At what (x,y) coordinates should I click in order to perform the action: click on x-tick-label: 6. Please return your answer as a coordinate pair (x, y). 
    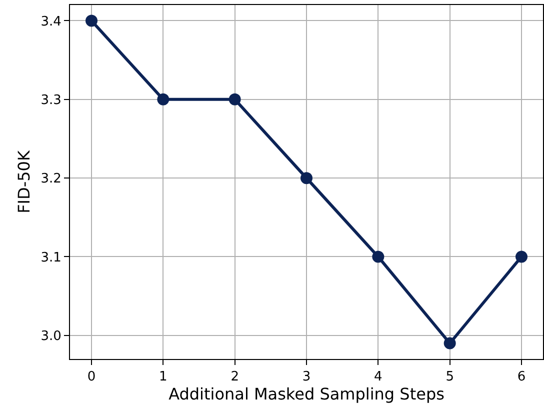
    Looking at the image, I should click on (521, 377).